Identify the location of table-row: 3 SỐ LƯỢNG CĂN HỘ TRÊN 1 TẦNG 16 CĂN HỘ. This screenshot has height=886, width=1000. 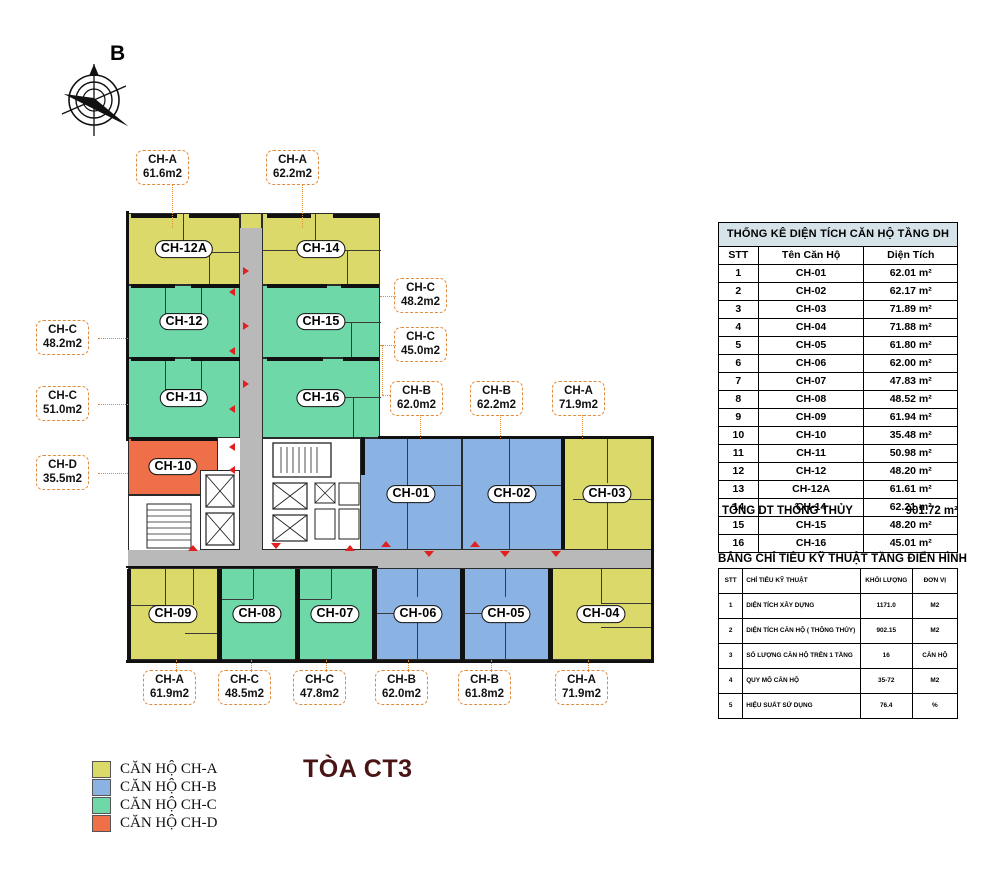
(838, 656).